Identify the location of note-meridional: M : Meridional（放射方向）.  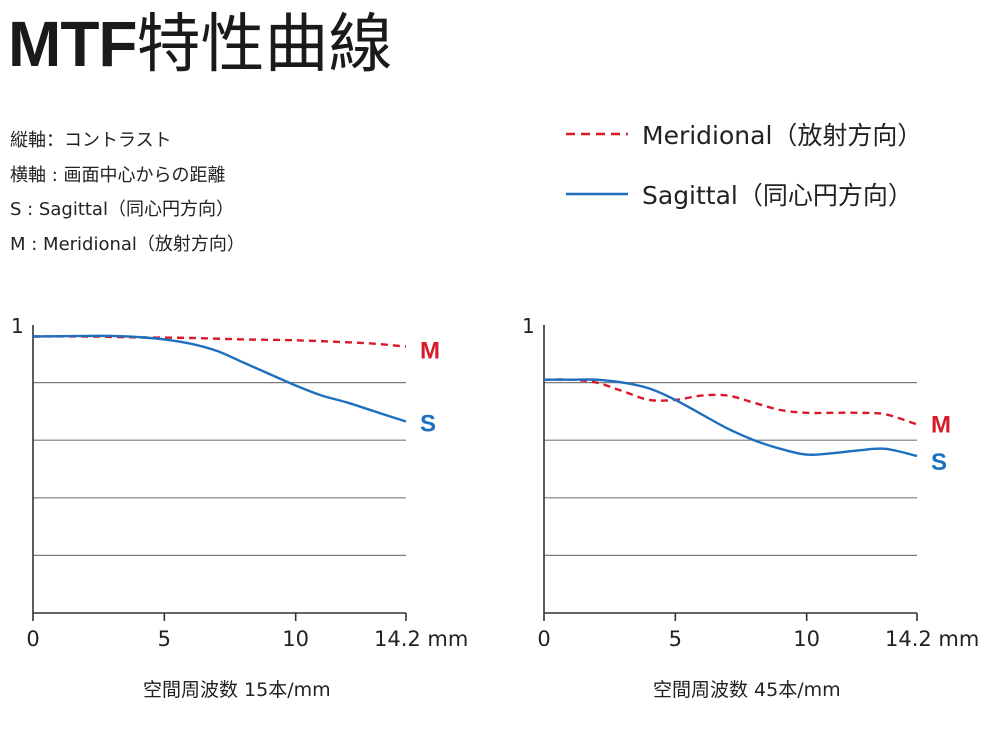
(127, 244).